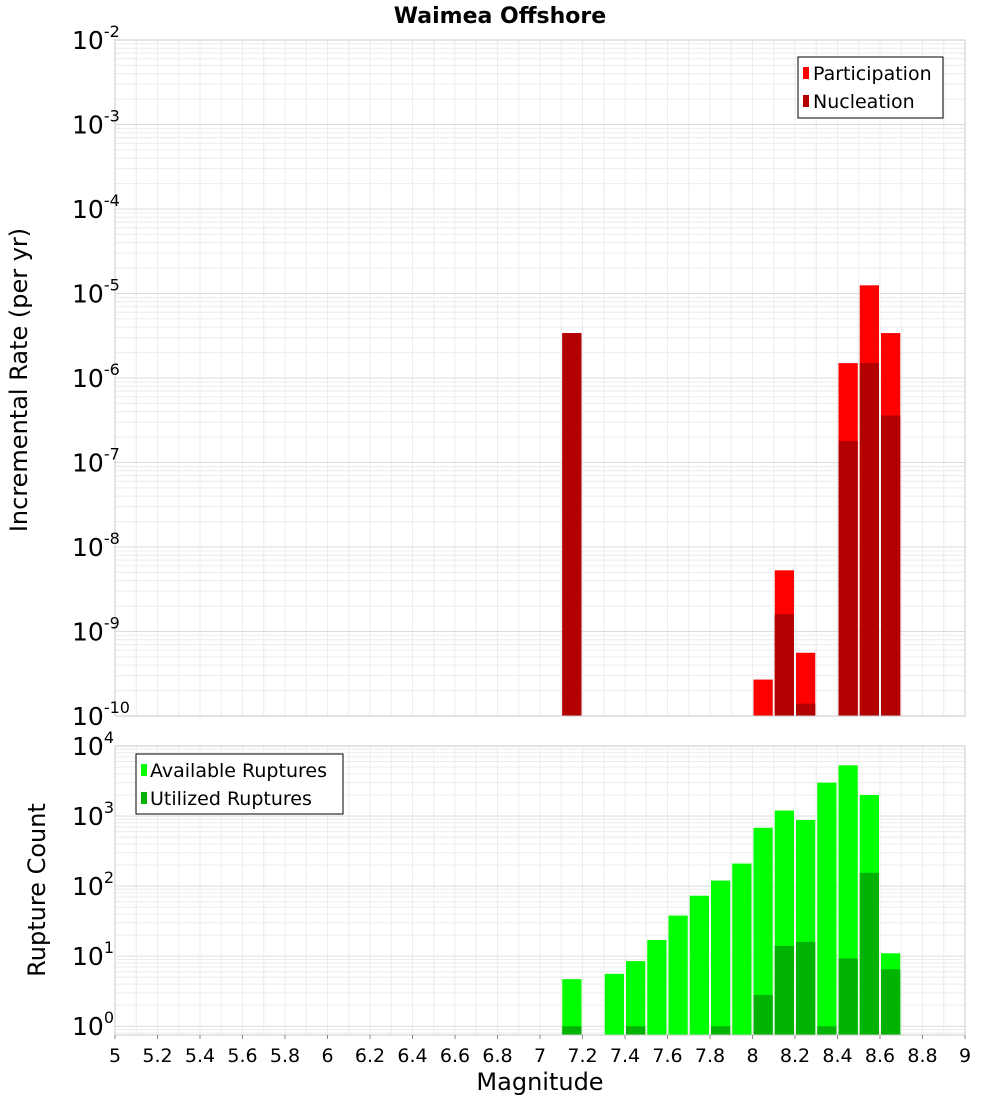  I want to click on x-tick-label: 8.8, so click(922, 1056).